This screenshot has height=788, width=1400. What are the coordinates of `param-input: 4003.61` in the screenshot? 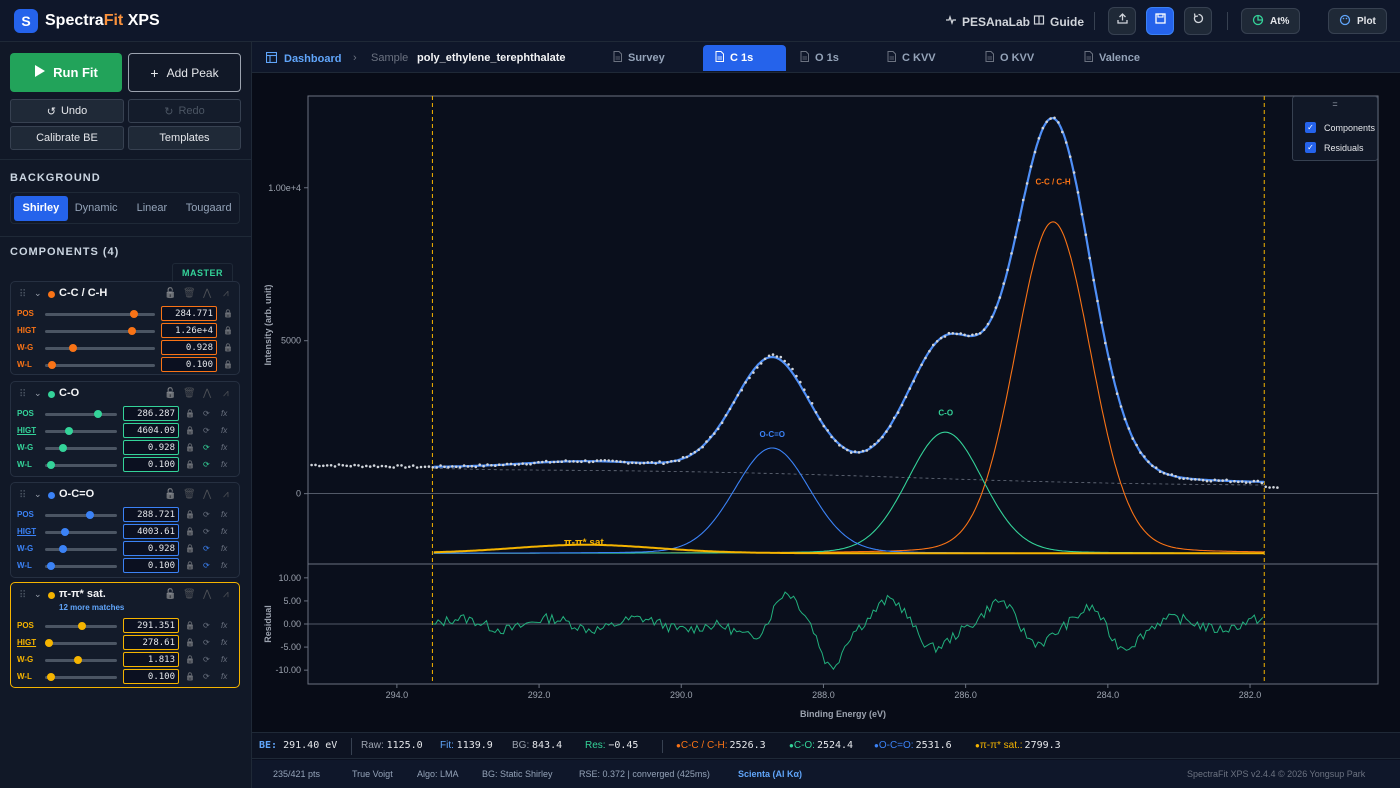 It's located at (151, 531).